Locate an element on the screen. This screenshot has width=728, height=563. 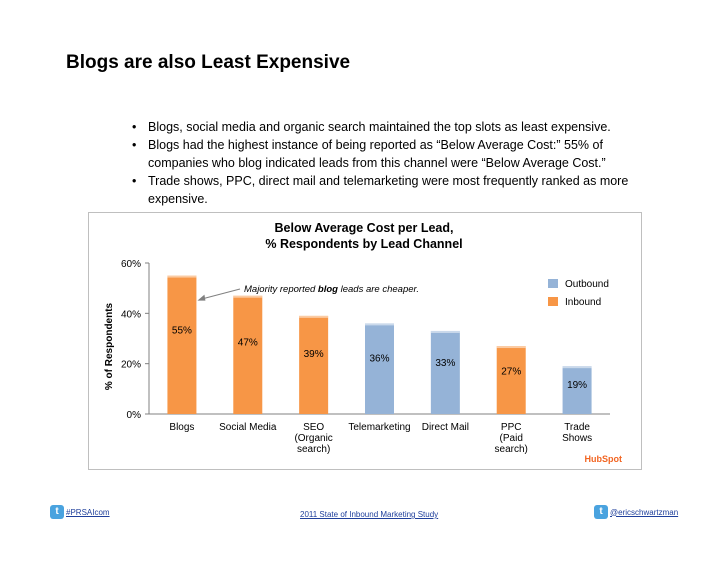
footer-left: t #PRSAIcom is located at coordinates (80, 512).